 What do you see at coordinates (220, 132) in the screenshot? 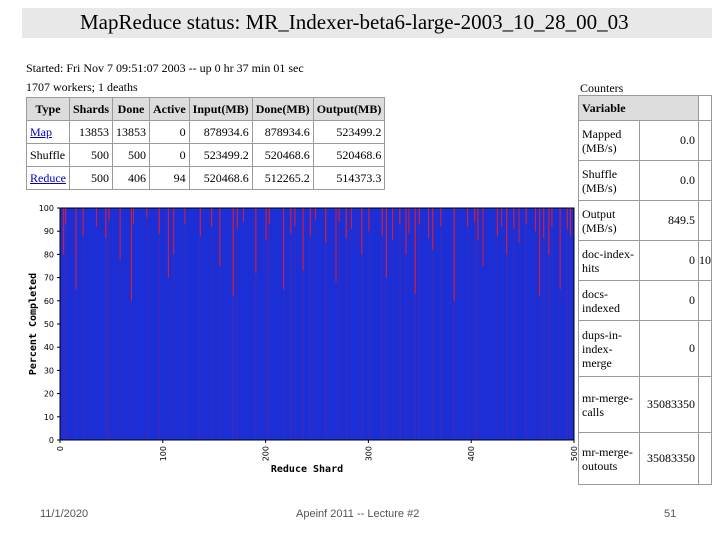
I see `input-cell: 878934.6` at bounding box center [220, 132].